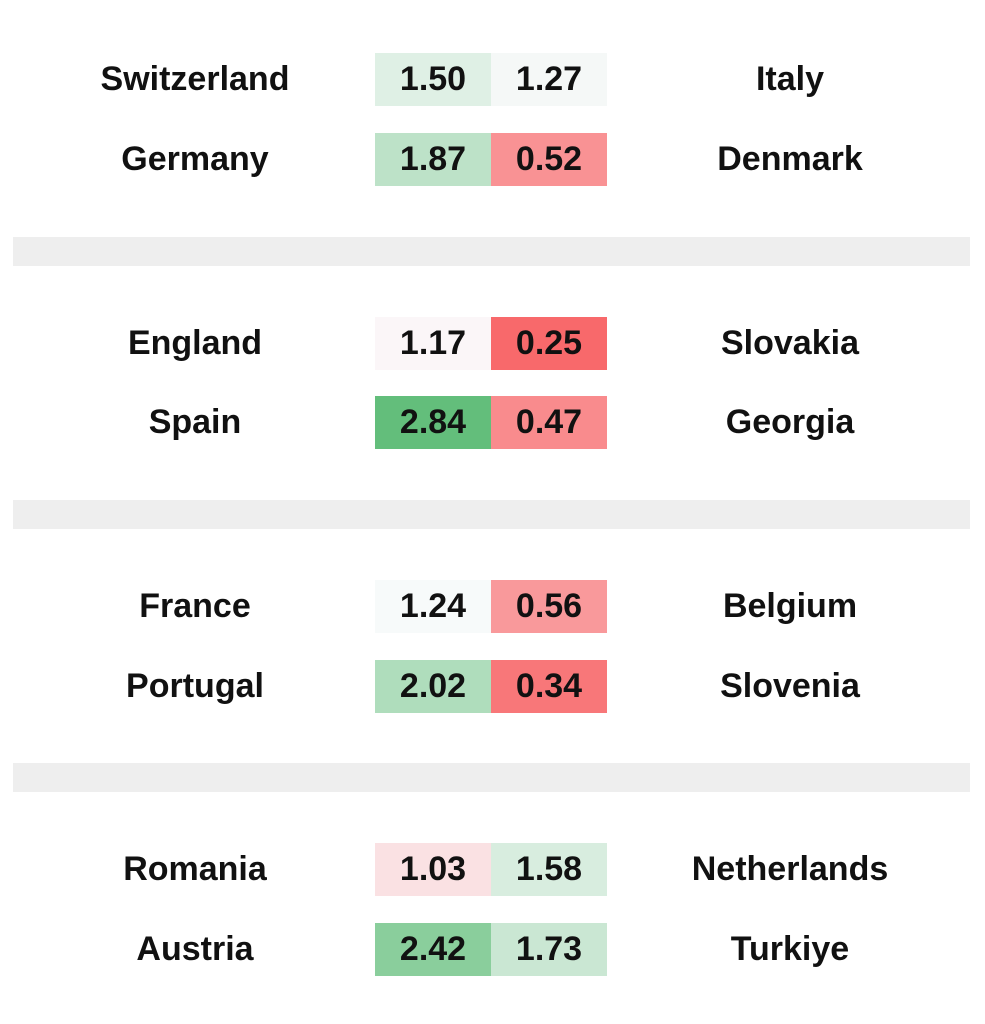  Describe the element at coordinates (433, 606) in the screenshot. I see `home-value-cell: 1.24` at that location.